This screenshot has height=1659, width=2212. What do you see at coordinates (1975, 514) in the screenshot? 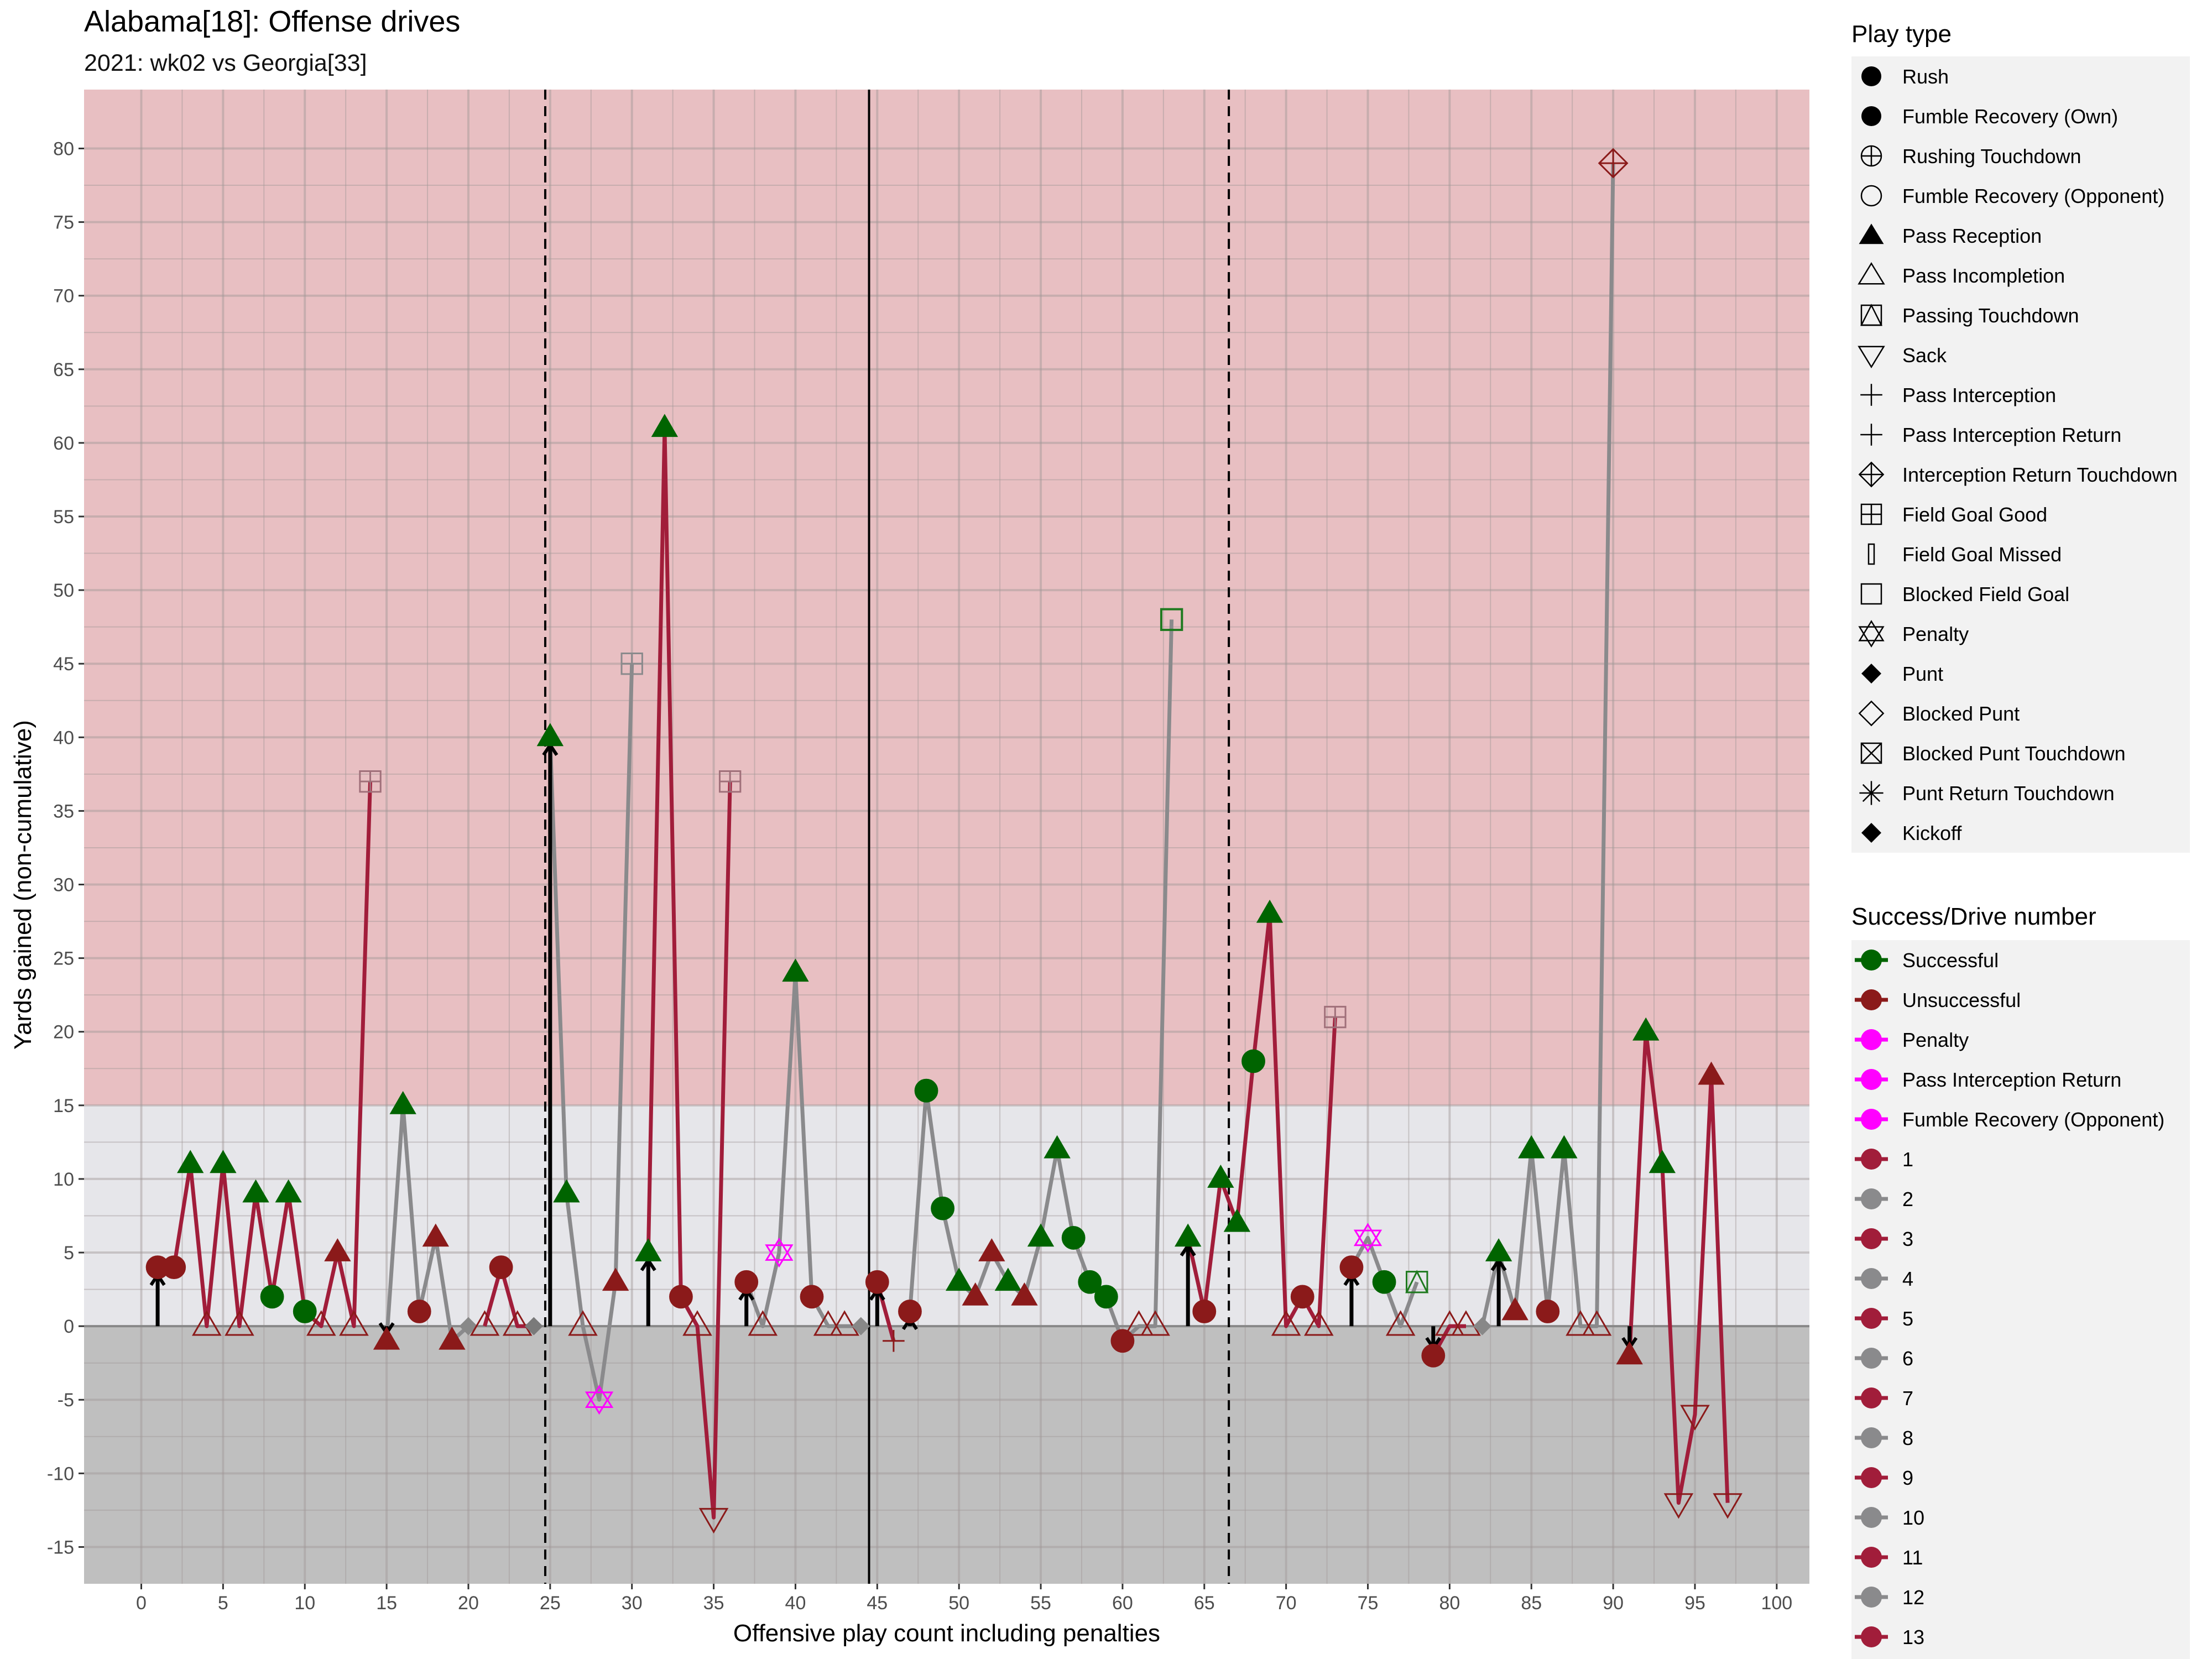
I see `legend-label: Field Goal Good` at bounding box center [1975, 514].